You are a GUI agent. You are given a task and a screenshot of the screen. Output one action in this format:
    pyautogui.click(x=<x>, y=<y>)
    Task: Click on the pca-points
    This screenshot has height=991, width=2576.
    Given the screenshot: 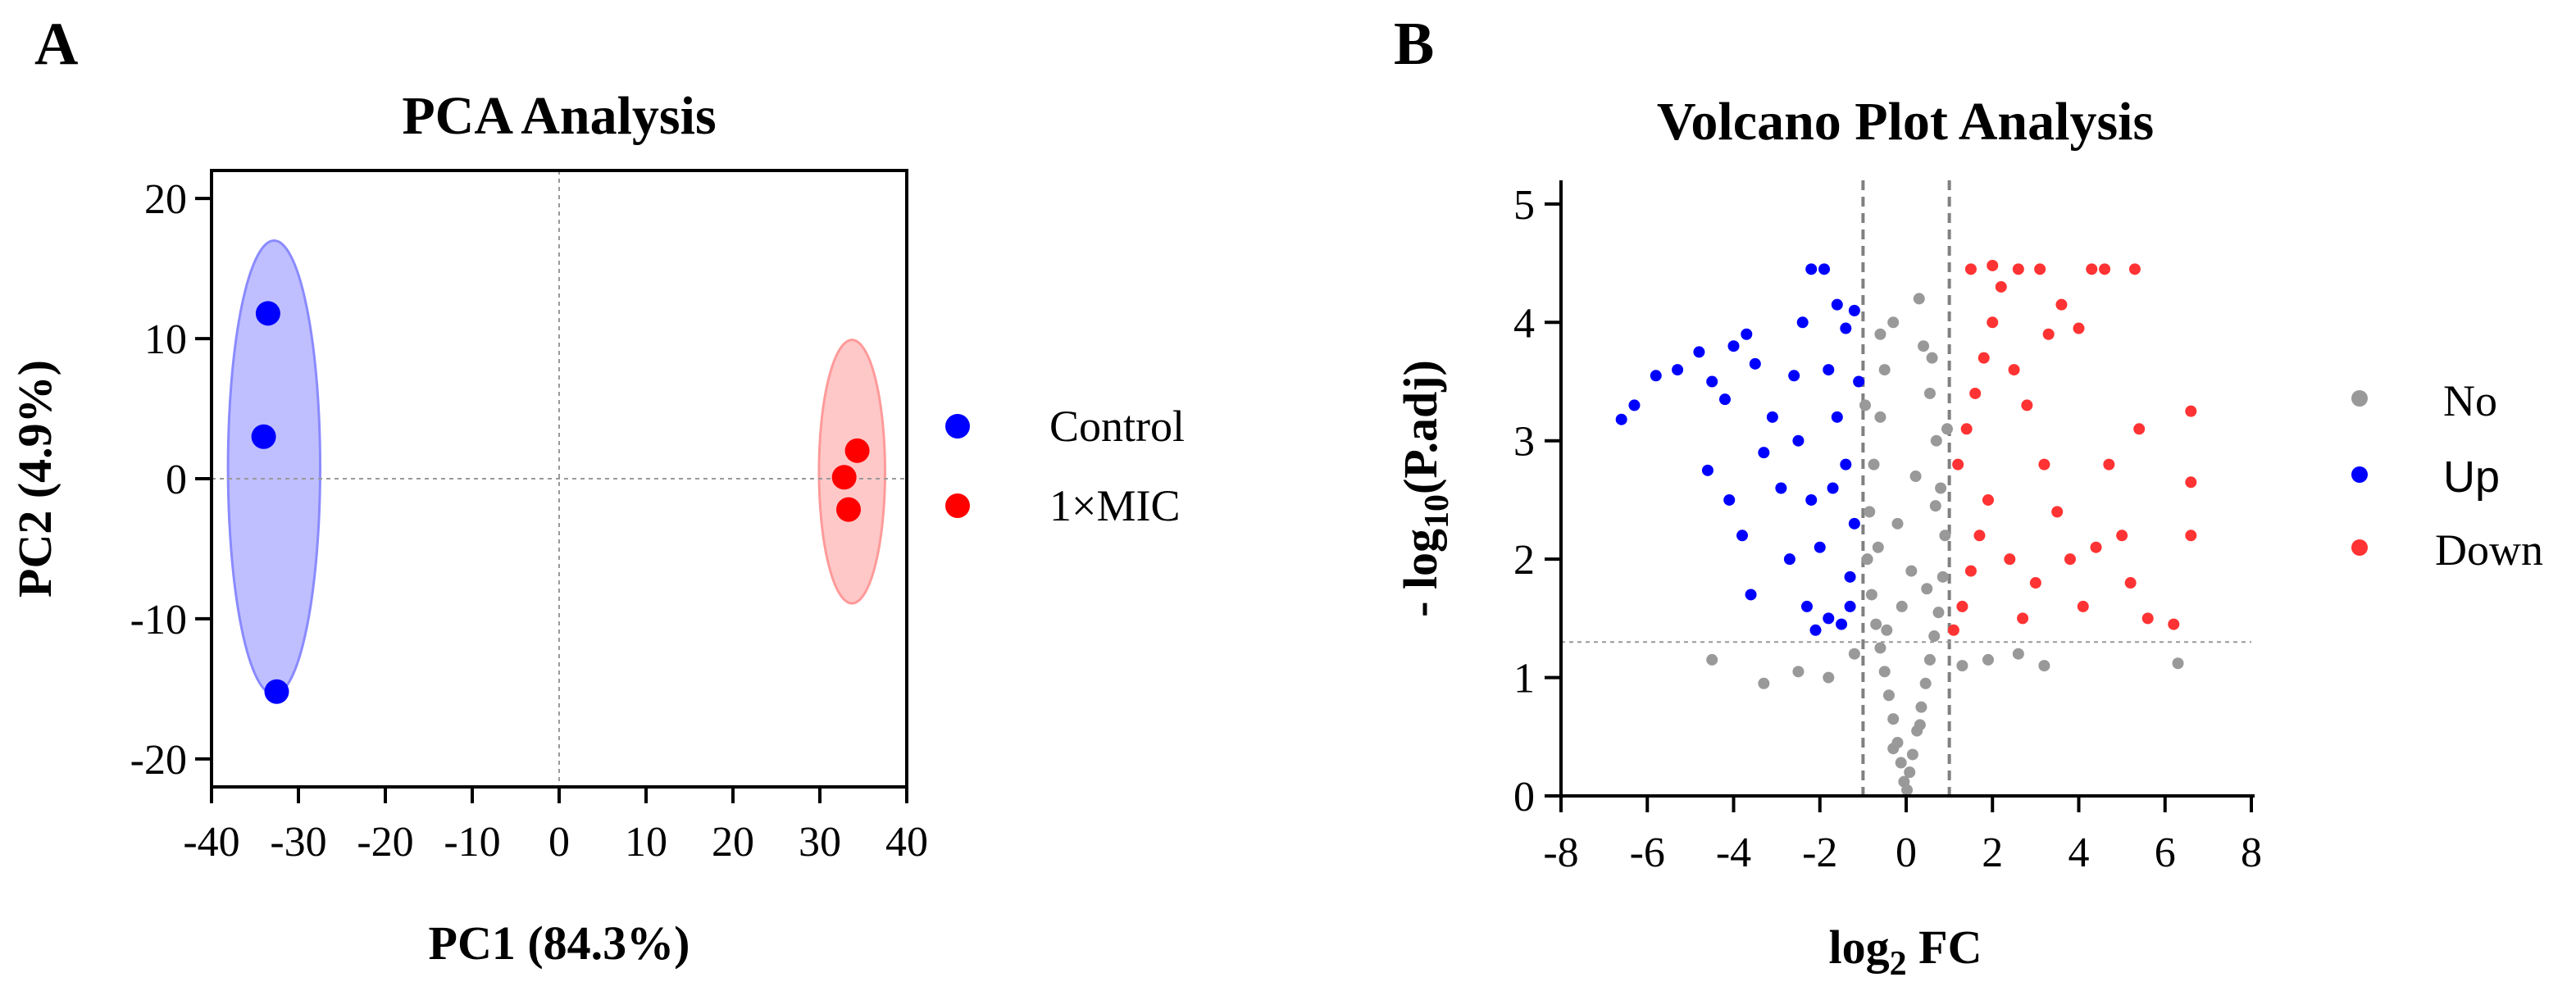 What is the action you would take?
    pyautogui.click(x=560, y=503)
    